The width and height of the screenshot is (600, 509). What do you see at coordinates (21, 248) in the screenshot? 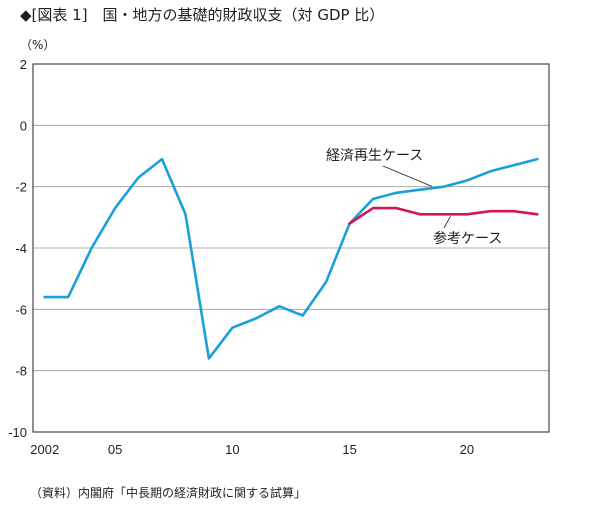
I see `y-tick-label: -4` at bounding box center [21, 248].